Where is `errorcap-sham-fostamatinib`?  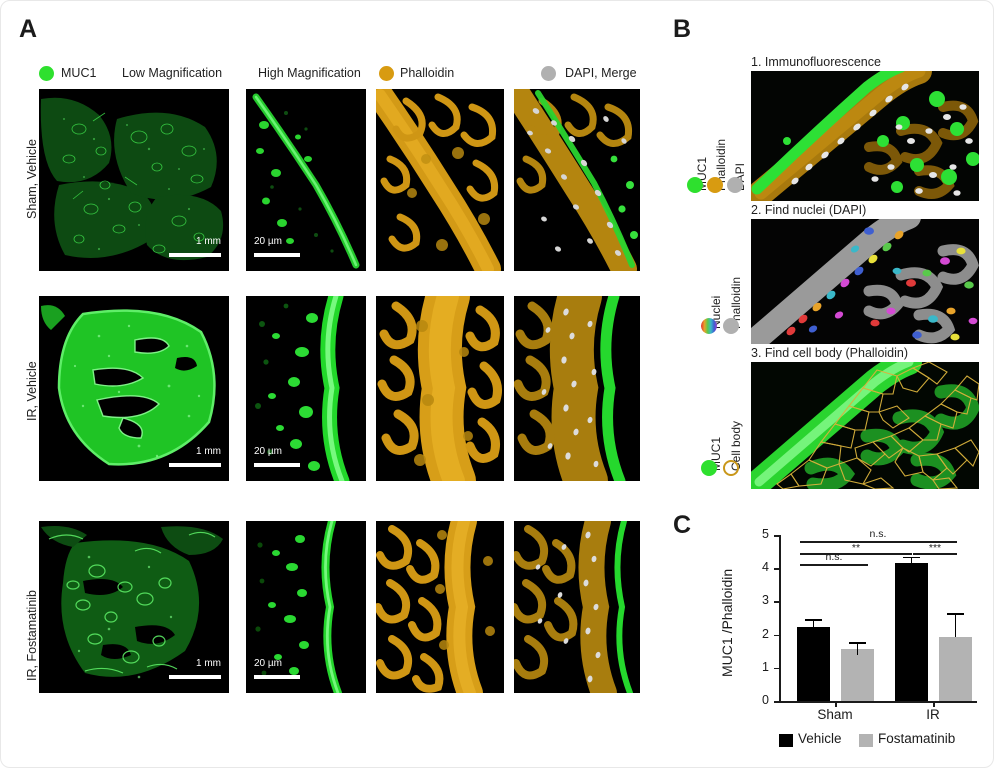 errorcap-sham-fostamatinib is located at coordinates (857, 643).